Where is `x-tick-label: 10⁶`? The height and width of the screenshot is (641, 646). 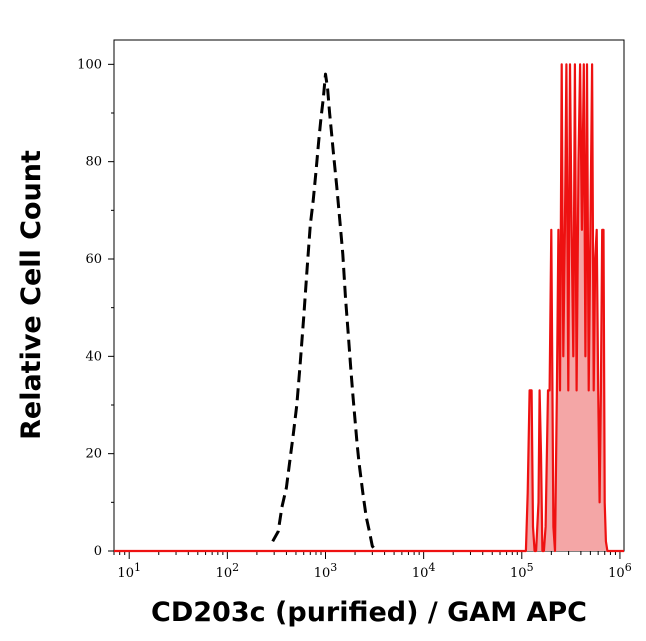
x-tick-label: 10⁶ is located at coordinates (620, 571).